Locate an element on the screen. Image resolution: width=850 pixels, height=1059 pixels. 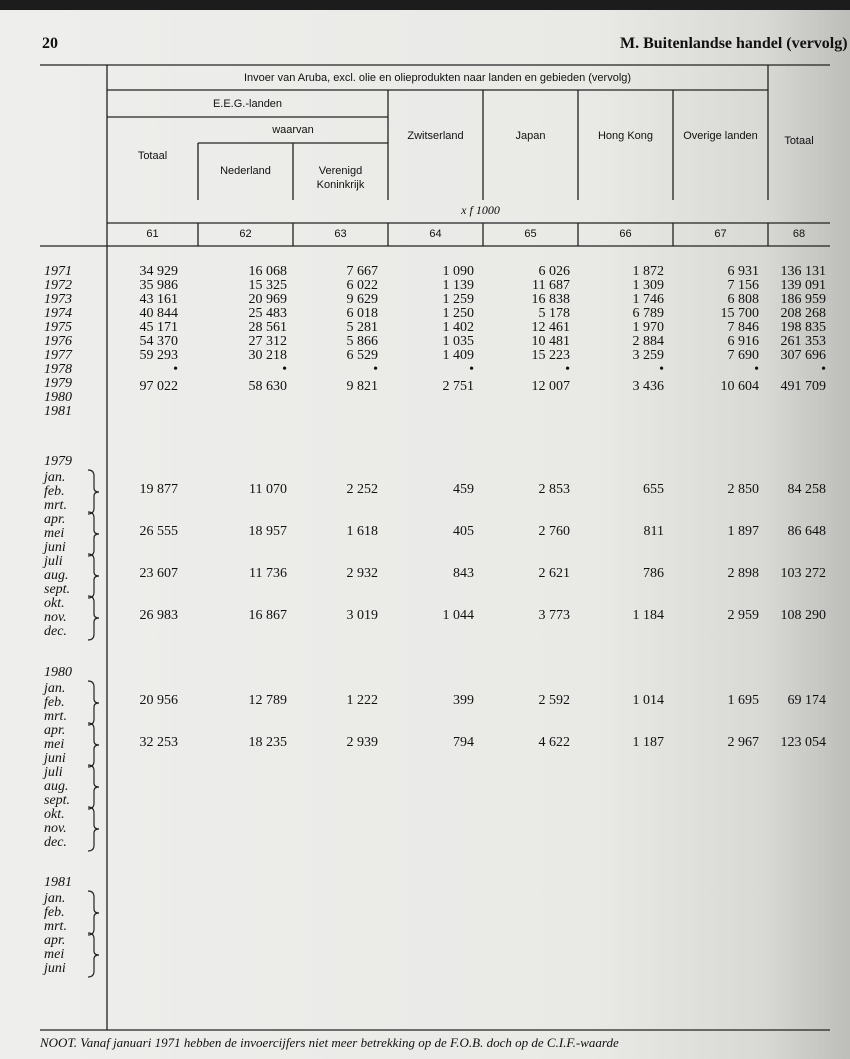
cell-value: 136 131 is located at coordinates (803, 271).